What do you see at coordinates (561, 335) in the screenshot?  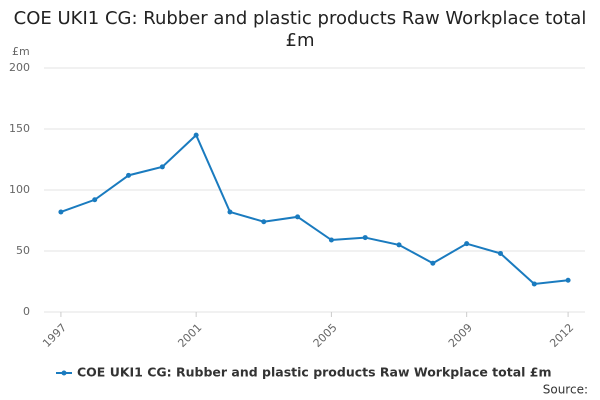 I see `x-tick-label: 2012` at bounding box center [561, 335].